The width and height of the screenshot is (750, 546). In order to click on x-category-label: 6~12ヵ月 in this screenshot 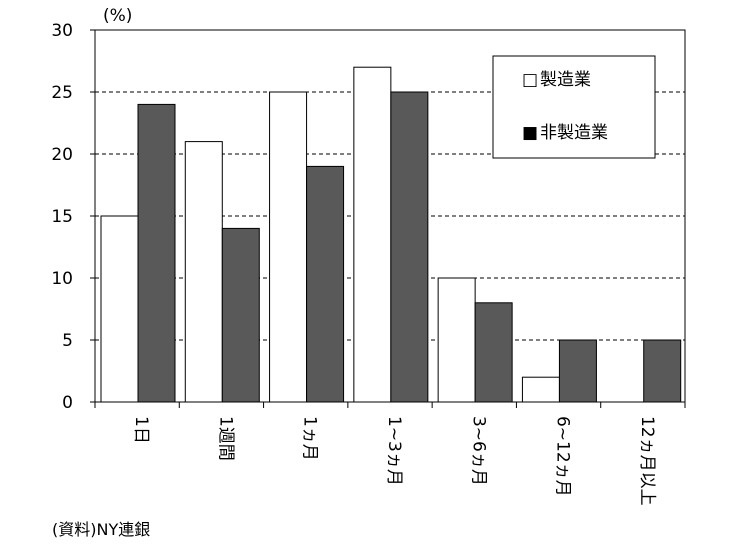, I will do `click(563, 456)`.